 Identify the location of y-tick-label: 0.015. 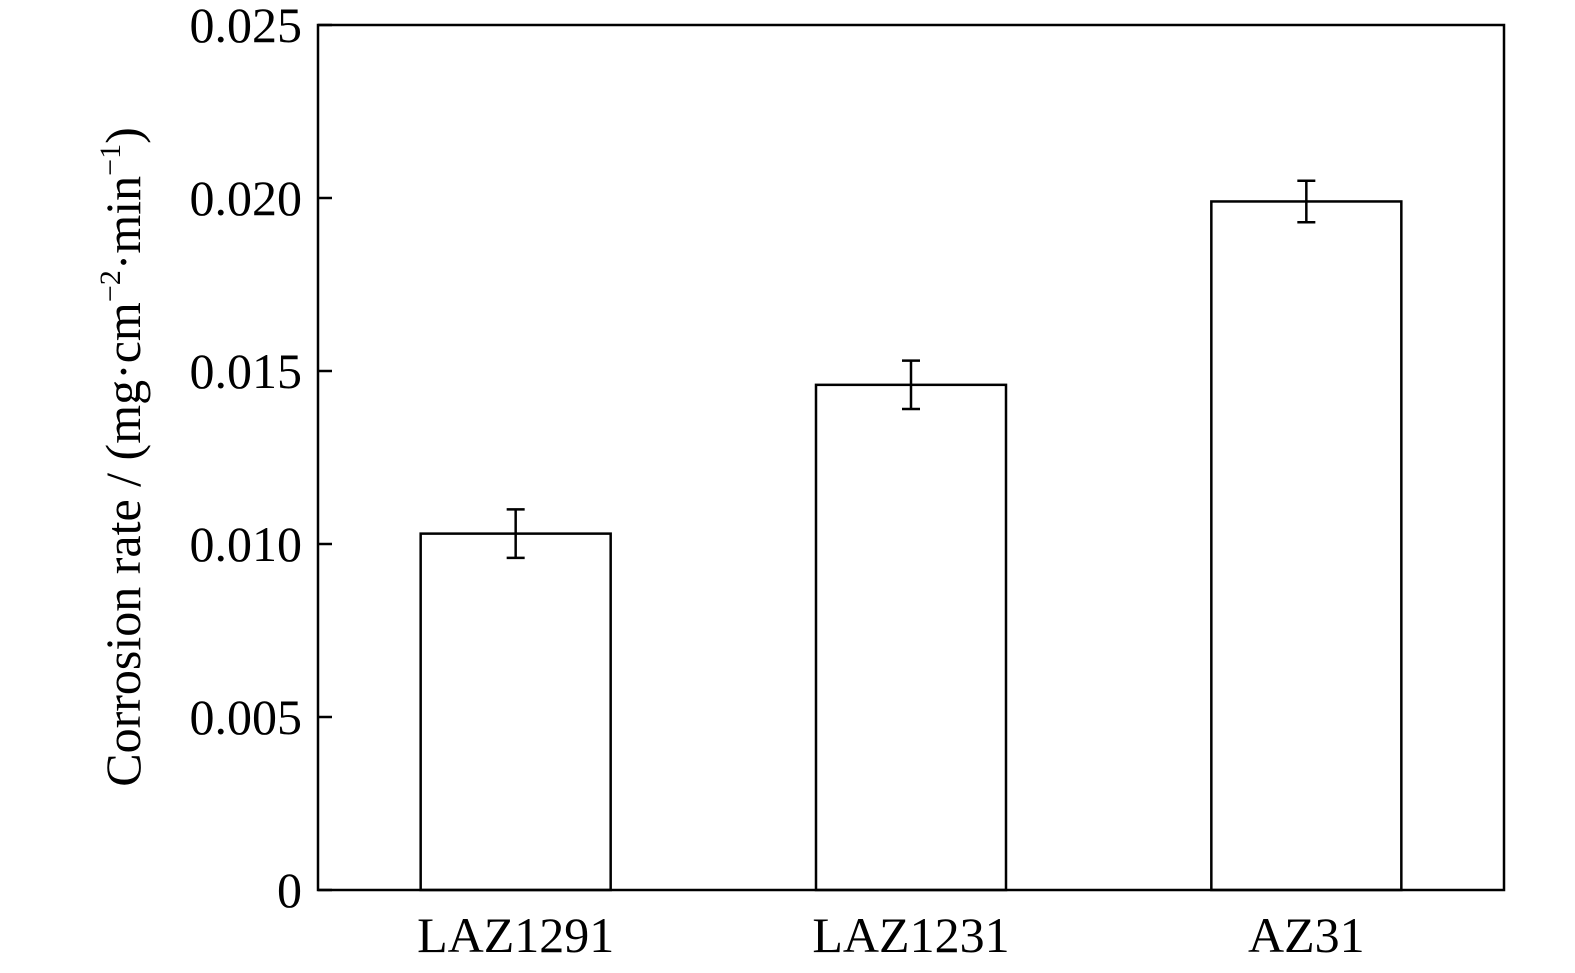
(246, 371).